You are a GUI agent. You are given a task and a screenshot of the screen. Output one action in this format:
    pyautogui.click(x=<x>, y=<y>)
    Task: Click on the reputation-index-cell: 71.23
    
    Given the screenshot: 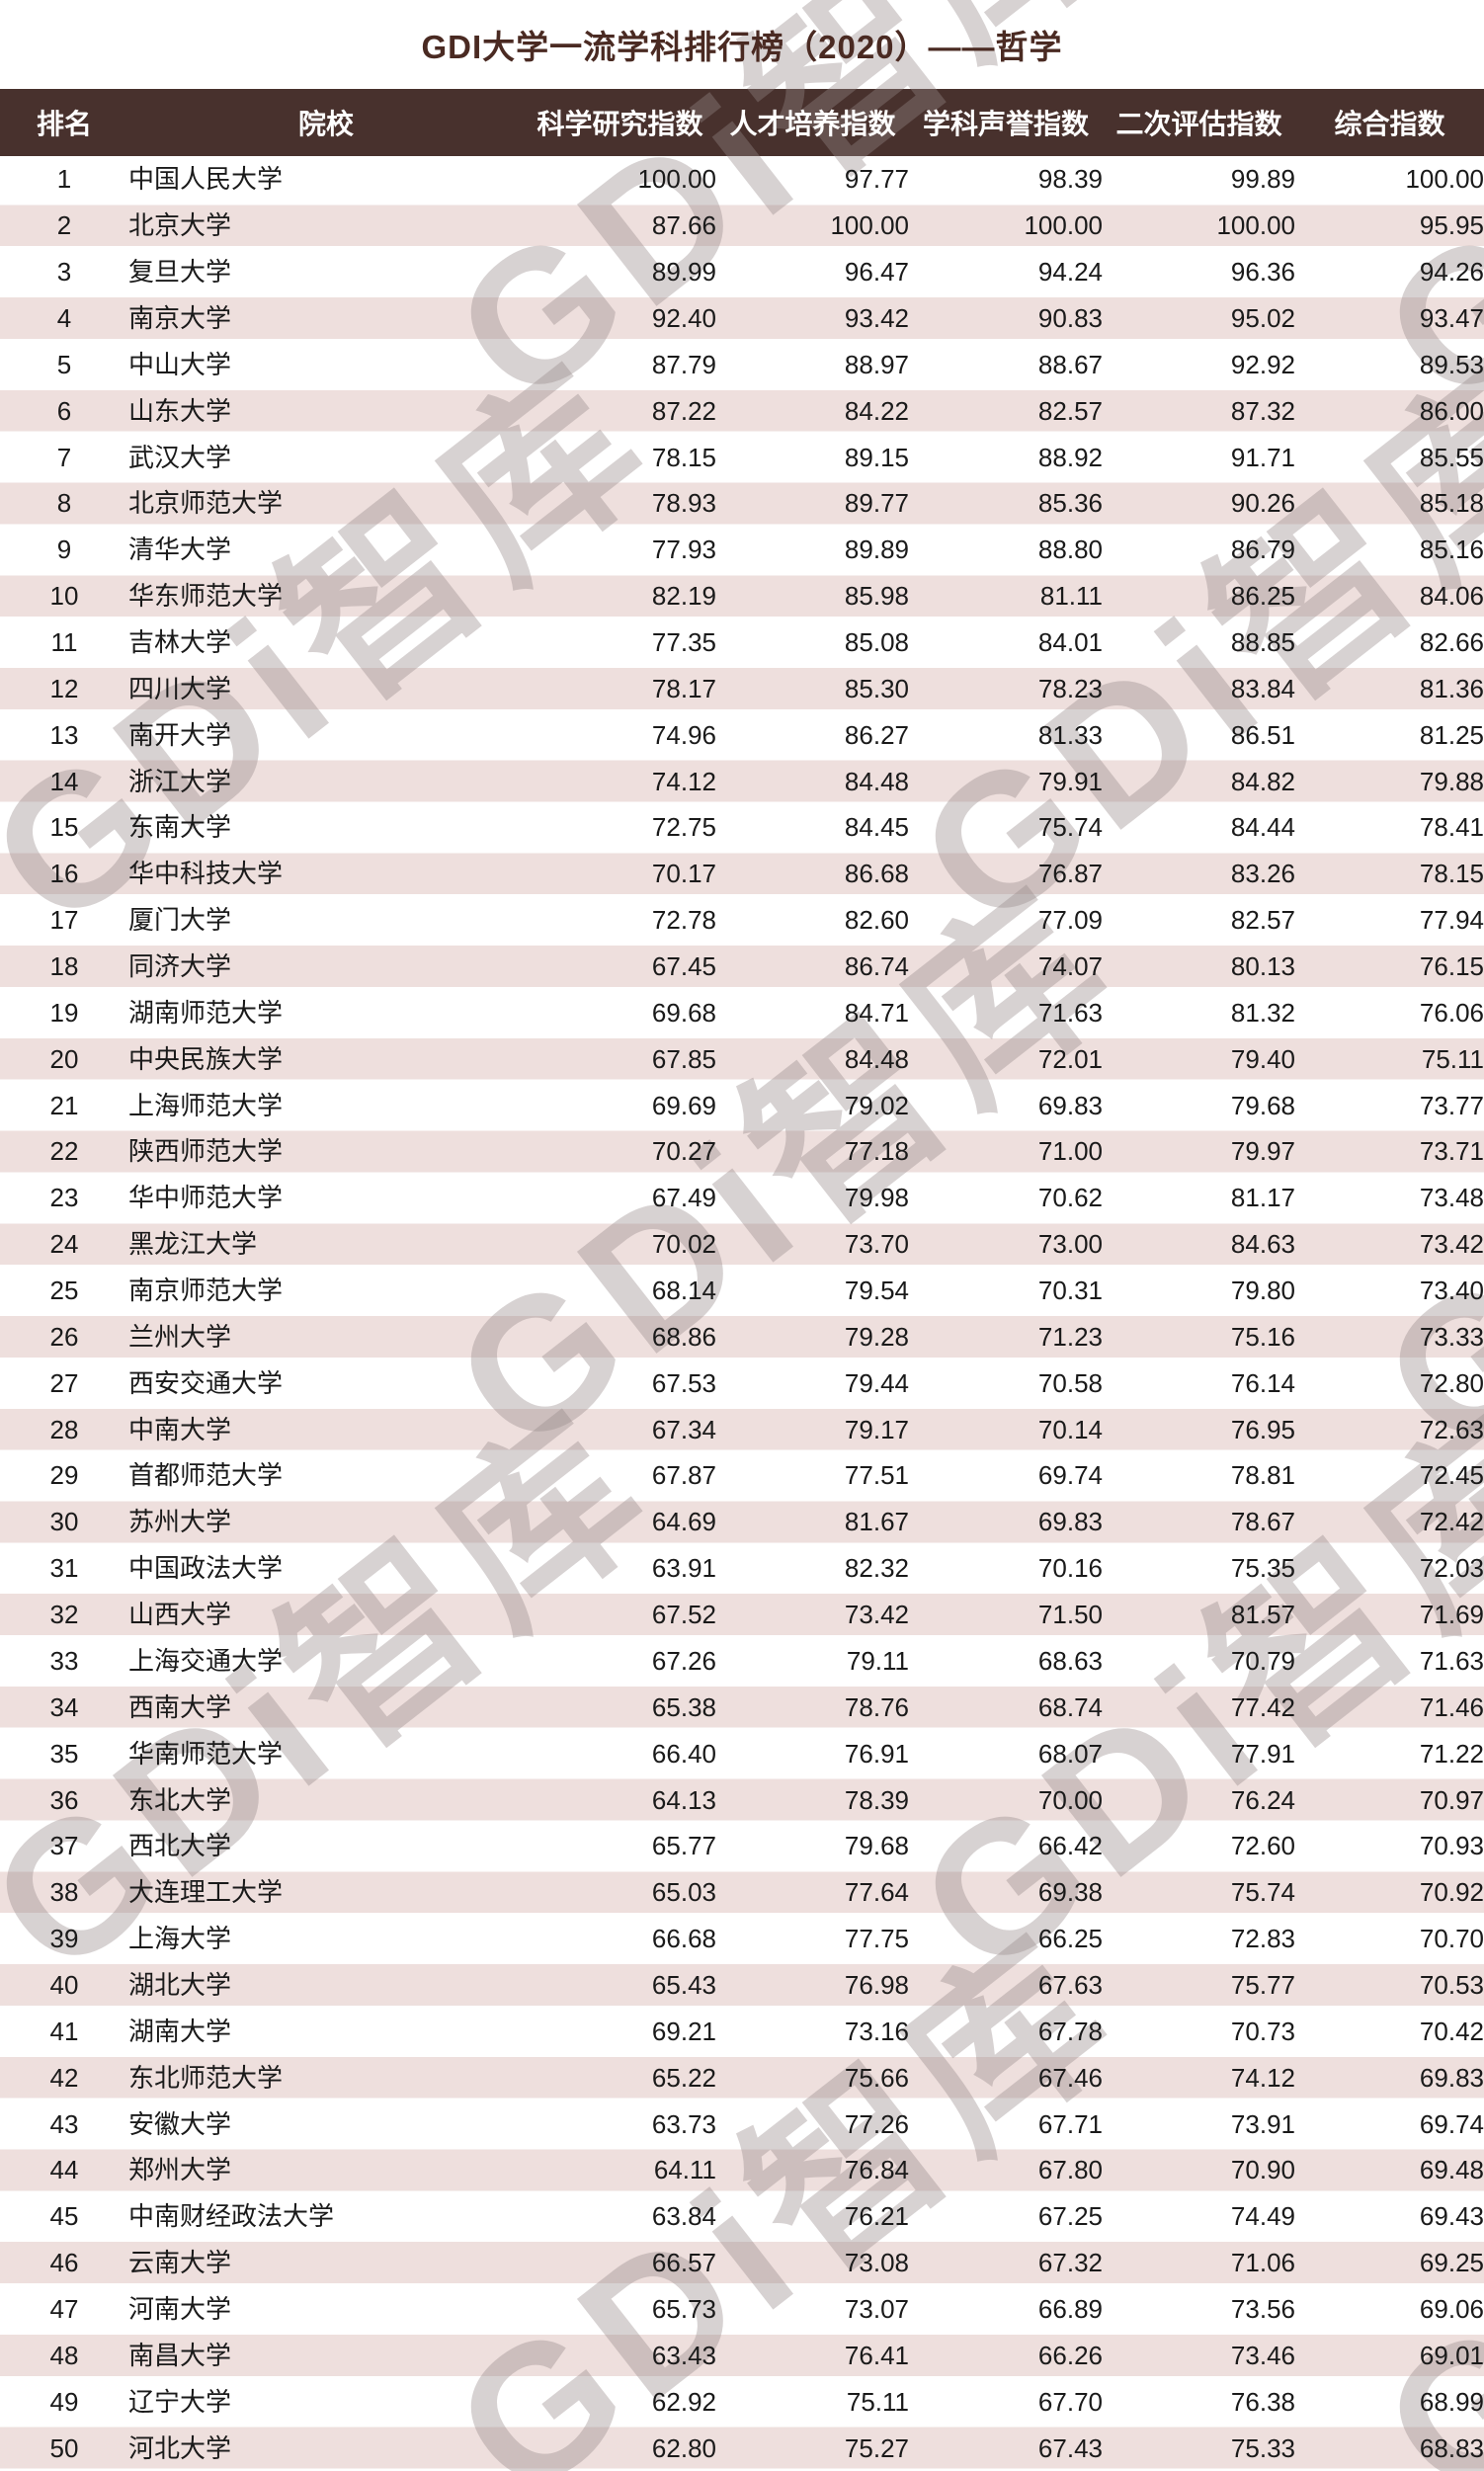 What is the action you would take?
    pyautogui.click(x=1070, y=1336)
    